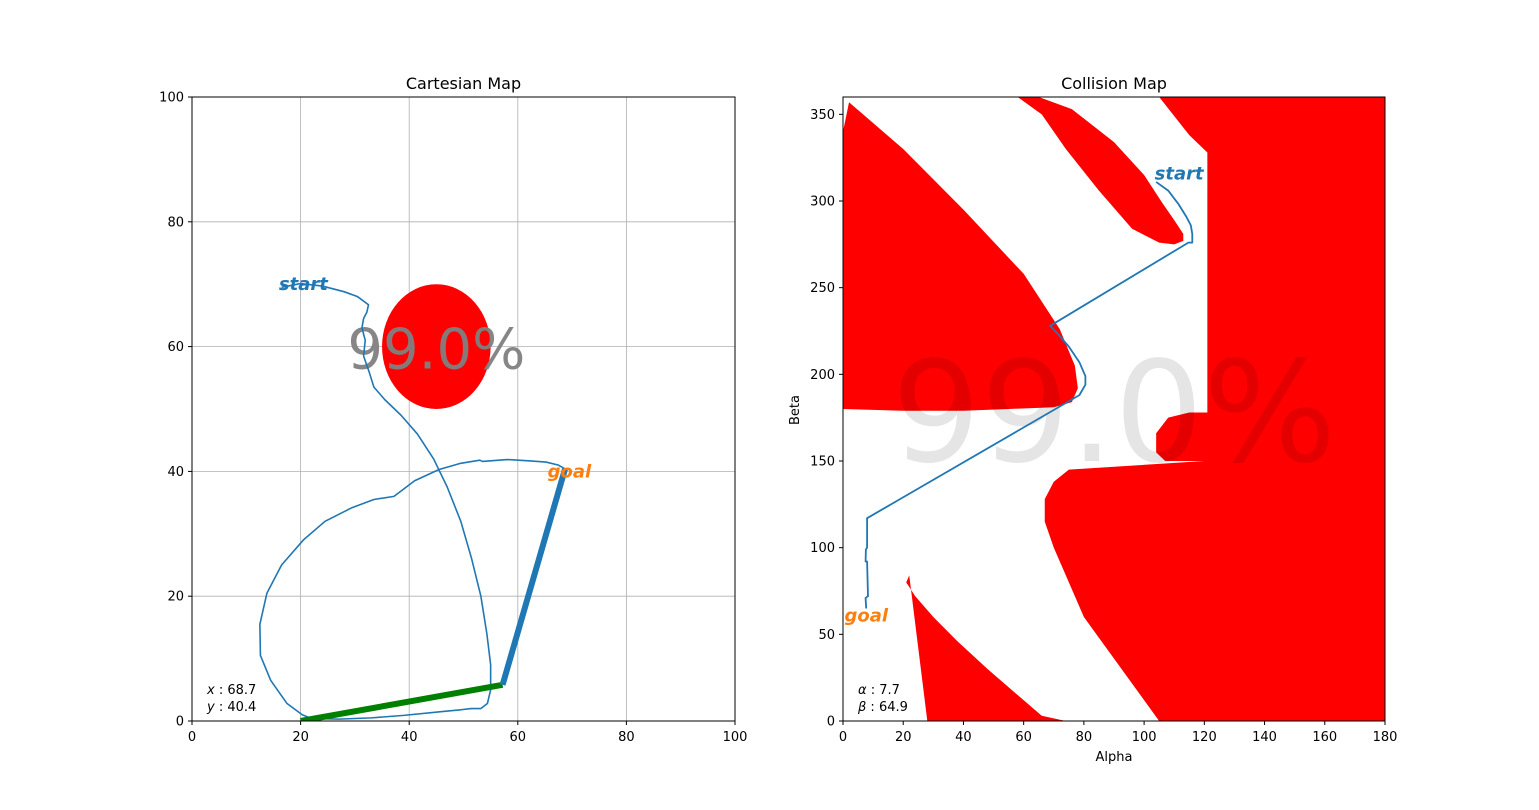 The width and height of the screenshot is (1539, 810). I want to click on cartesian-readout-x-name: x, so click(210, 690).